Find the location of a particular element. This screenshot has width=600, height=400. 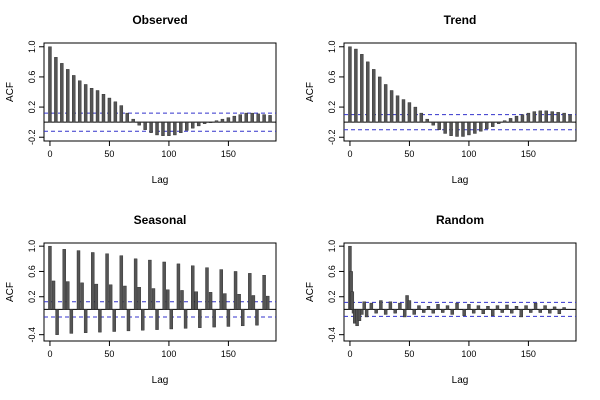

panel-2-x-tick-label: 0 is located at coordinates (349, 154).